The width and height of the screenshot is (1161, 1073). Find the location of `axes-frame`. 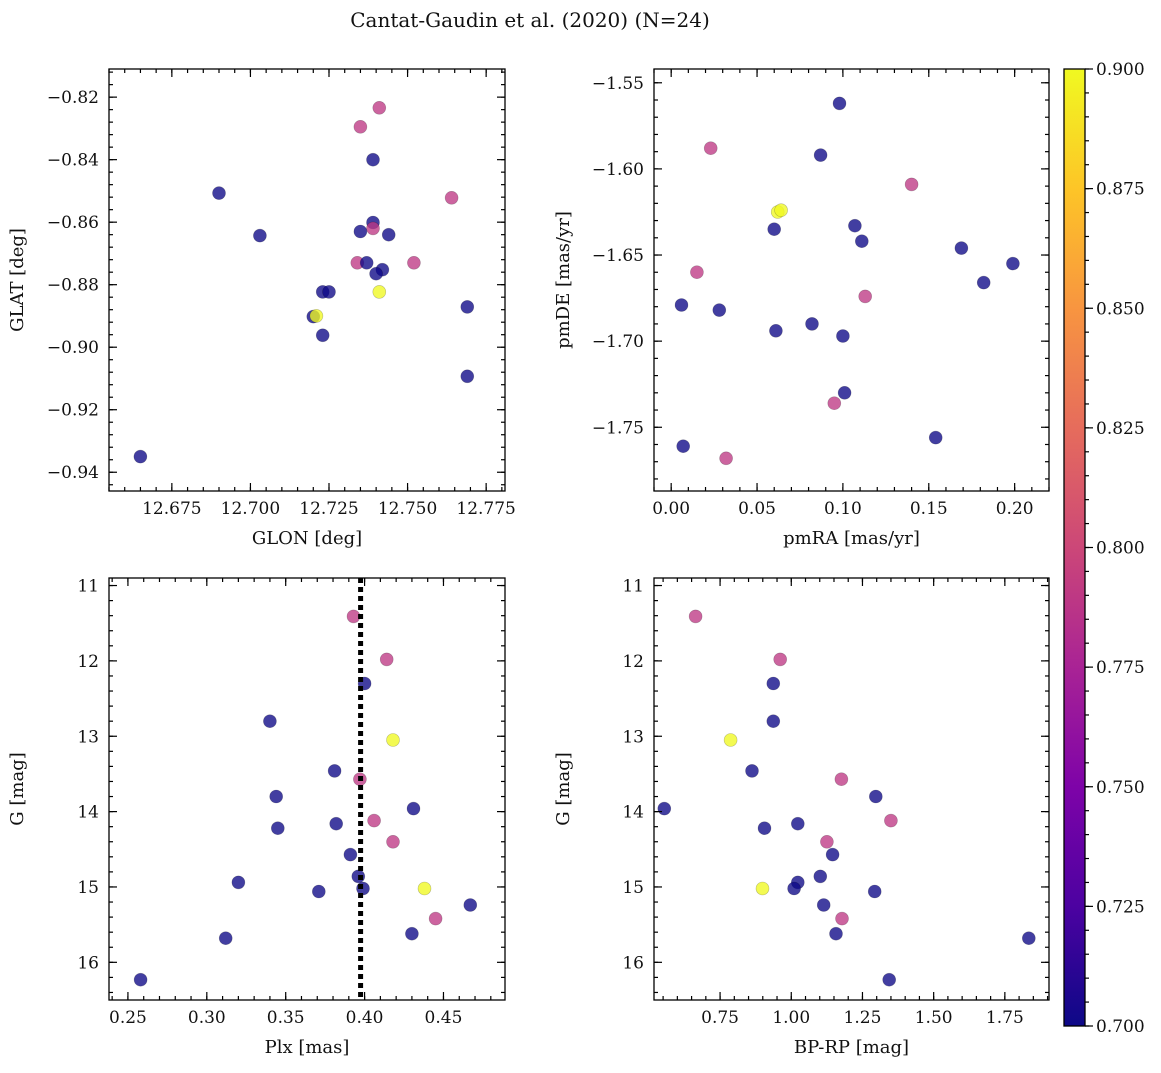

axes-frame is located at coordinates (307, 789).